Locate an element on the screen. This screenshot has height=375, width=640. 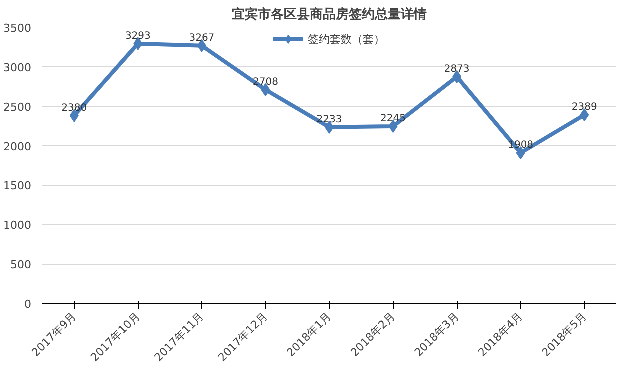
data-label: 2389 is located at coordinates (585, 108).